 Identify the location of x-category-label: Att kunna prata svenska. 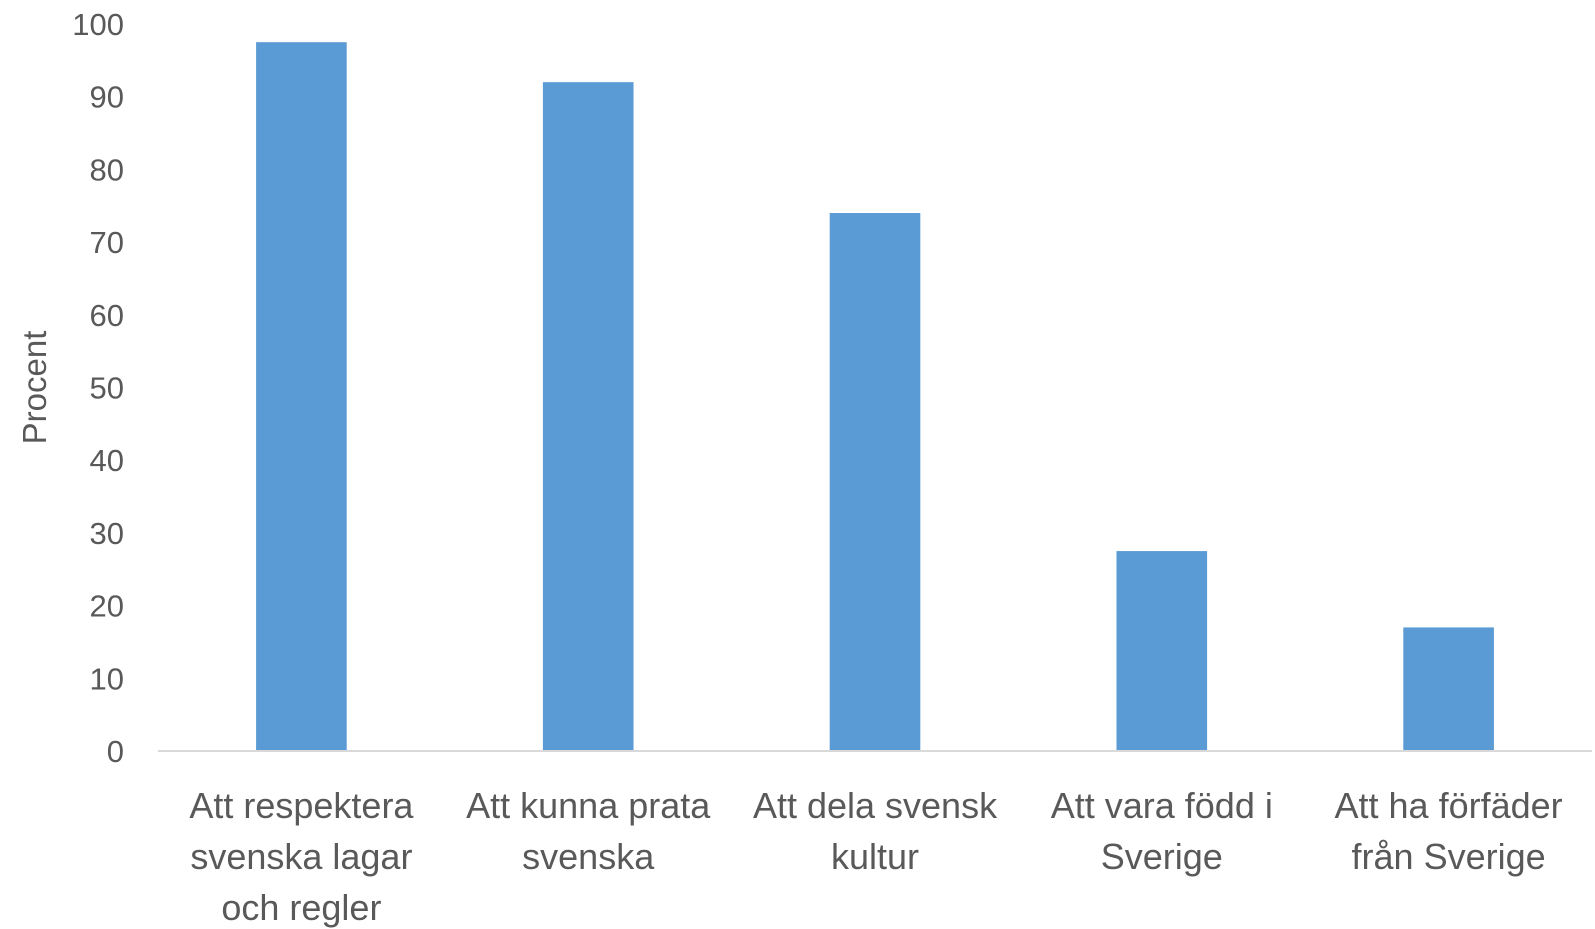
(588, 831).